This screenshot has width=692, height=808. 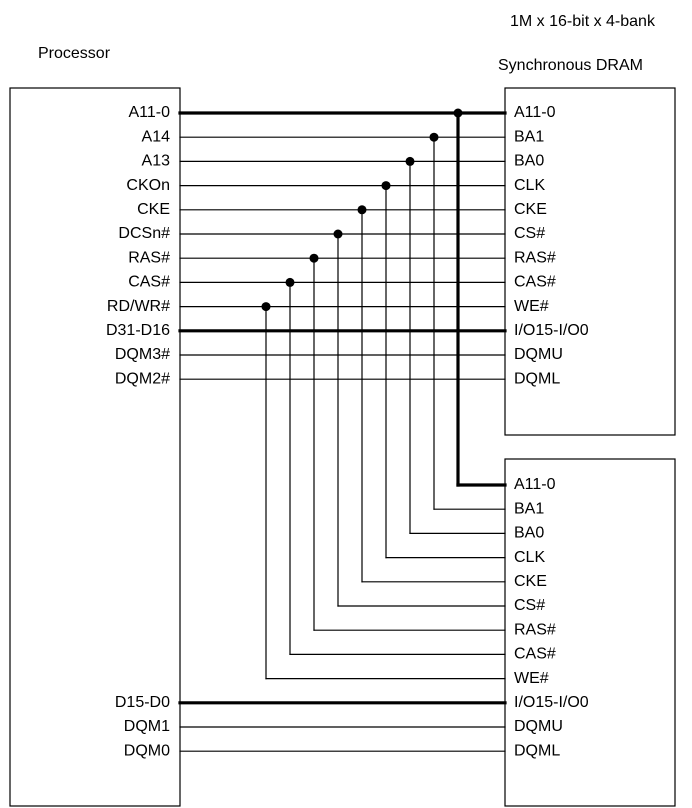 What do you see at coordinates (535, 629) in the screenshot?
I see `sdram-lower-pin-ras: RAS#` at bounding box center [535, 629].